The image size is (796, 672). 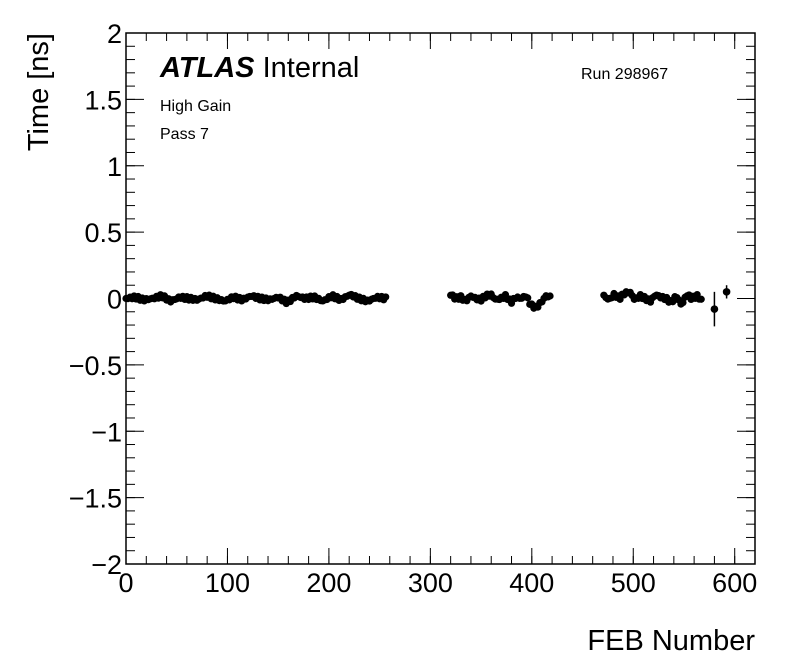 What do you see at coordinates (95, 366) in the screenshot?
I see `y-tick-label: −0.5` at bounding box center [95, 366].